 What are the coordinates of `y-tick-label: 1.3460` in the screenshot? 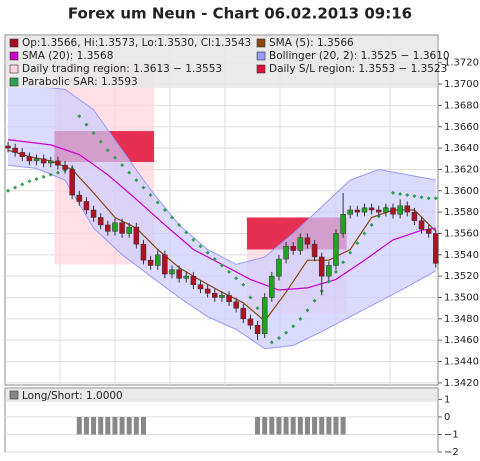 It's located at (461, 340).